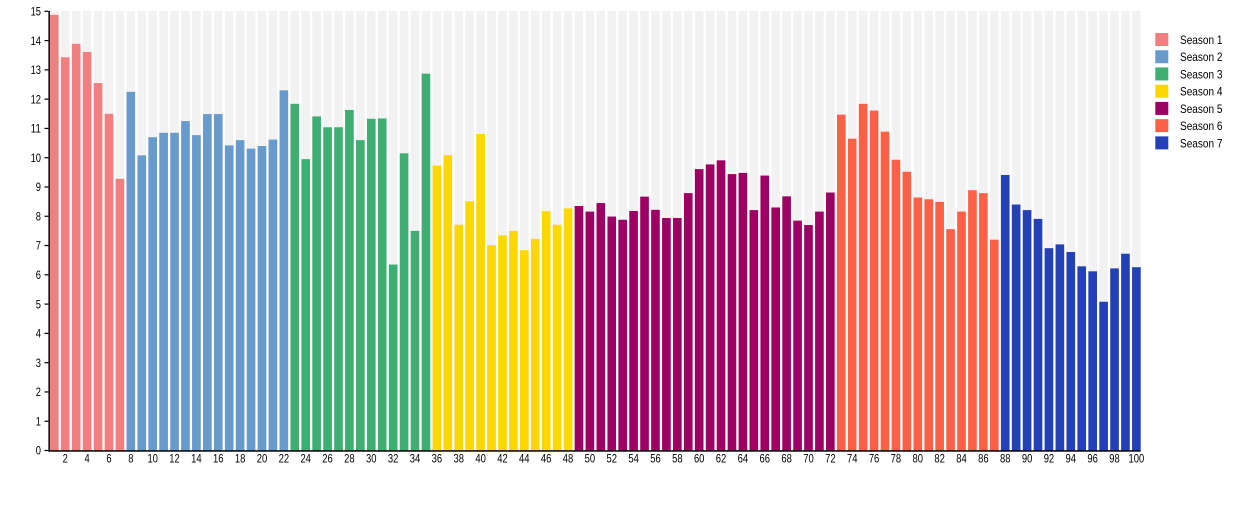  What do you see at coordinates (1005, 459) in the screenshot?
I see `svg-text: 88` at bounding box center [1005, 459].